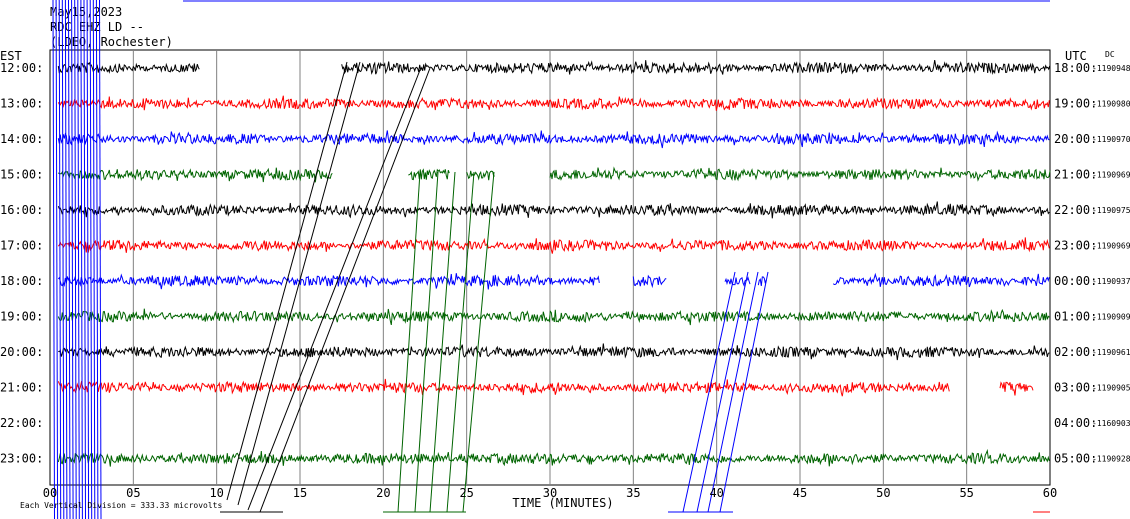 The width and height of the screenshot is (1130, 519). Describe the element at coordinates (21, 175) in the screenshot. I see `est-row-label: 15:00:` at that location.